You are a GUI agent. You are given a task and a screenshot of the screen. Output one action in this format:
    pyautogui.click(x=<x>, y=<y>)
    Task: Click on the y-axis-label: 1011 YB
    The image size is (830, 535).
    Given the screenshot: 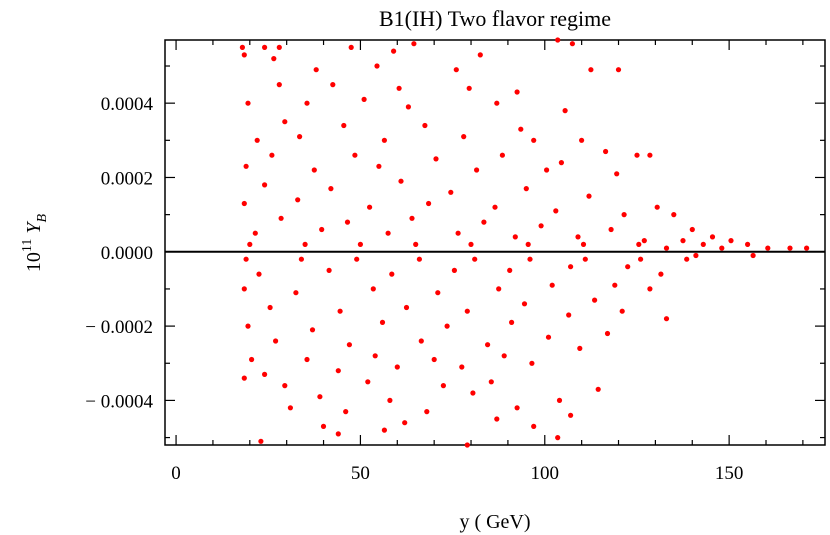 What is the action you would take?
    pyautogui.click(x=35, y=242)
    